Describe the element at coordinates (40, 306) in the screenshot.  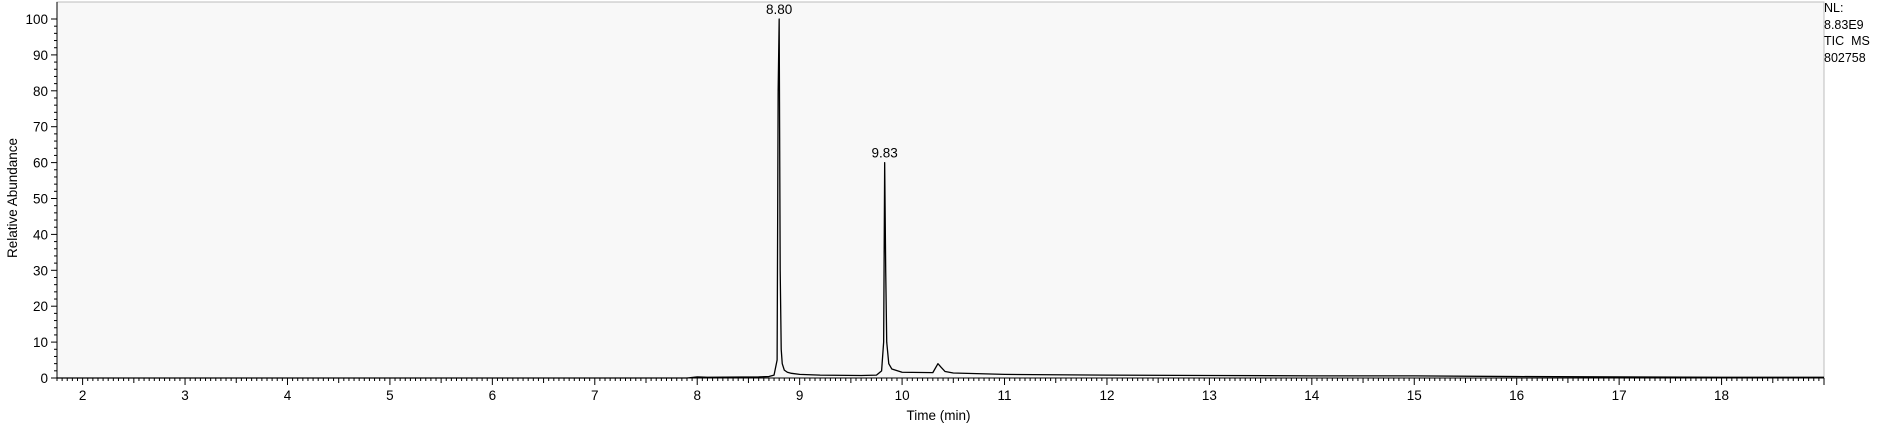
I see `y-tick-label: 20` at that location.